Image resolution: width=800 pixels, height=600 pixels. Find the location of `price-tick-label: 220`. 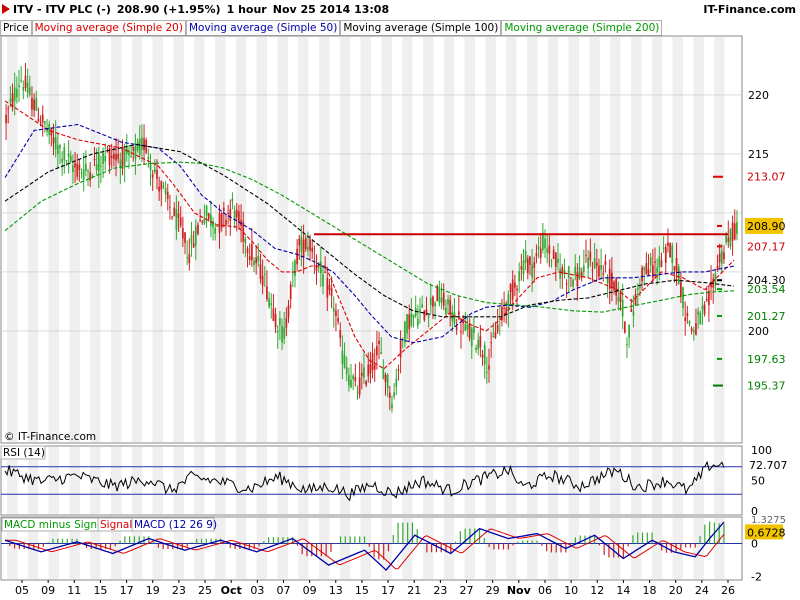

price-tick-label: 220 is located at coordinates (758, 95).